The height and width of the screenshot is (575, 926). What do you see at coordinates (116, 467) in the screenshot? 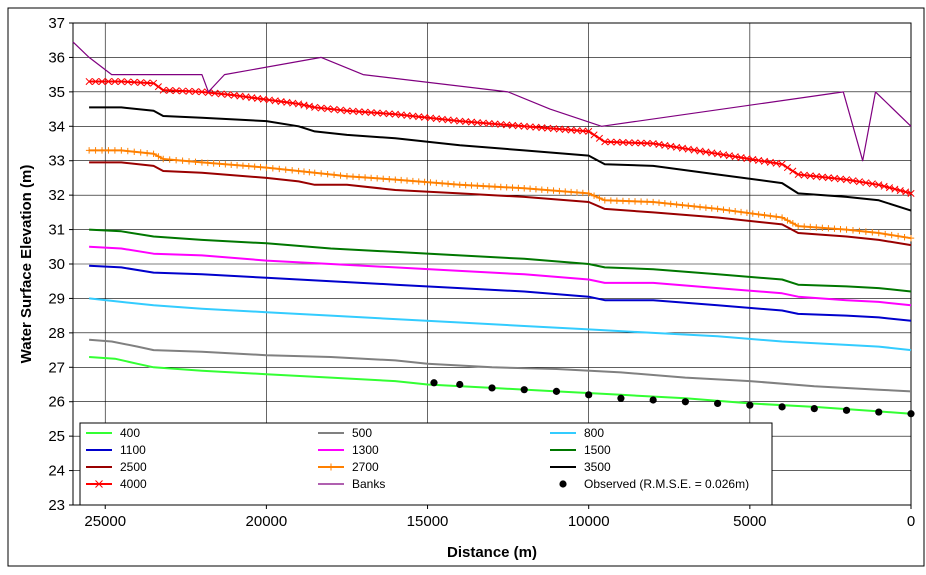
I see `legend-item-2500: 2500` at bounding box center [116, 467].